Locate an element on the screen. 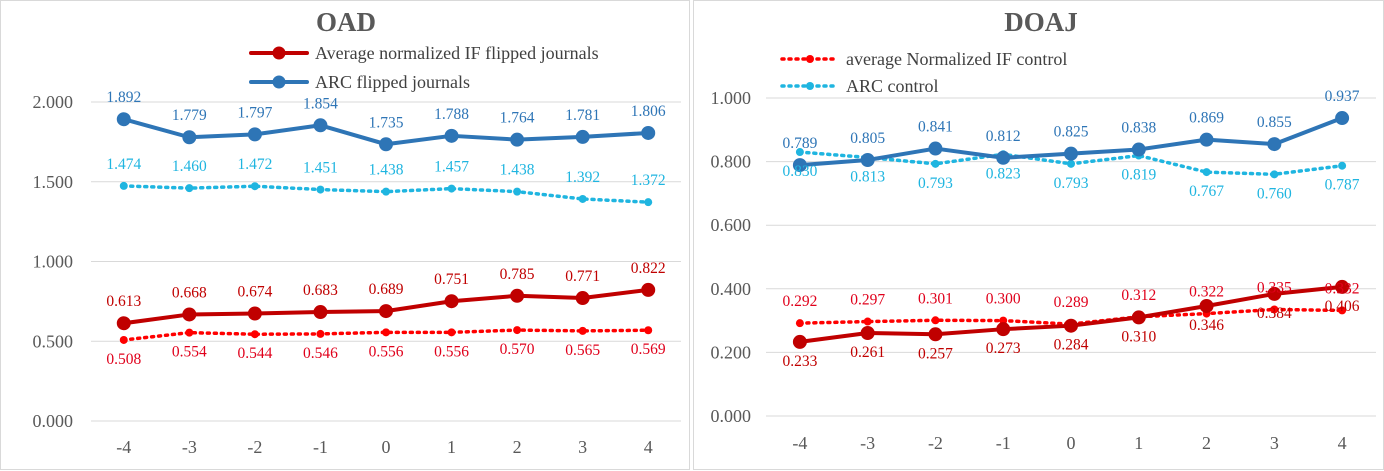 This screenshot has height=471, width=1384. doaj-series-0-data-label: 0.289 is located at coordinates (1071, 302).